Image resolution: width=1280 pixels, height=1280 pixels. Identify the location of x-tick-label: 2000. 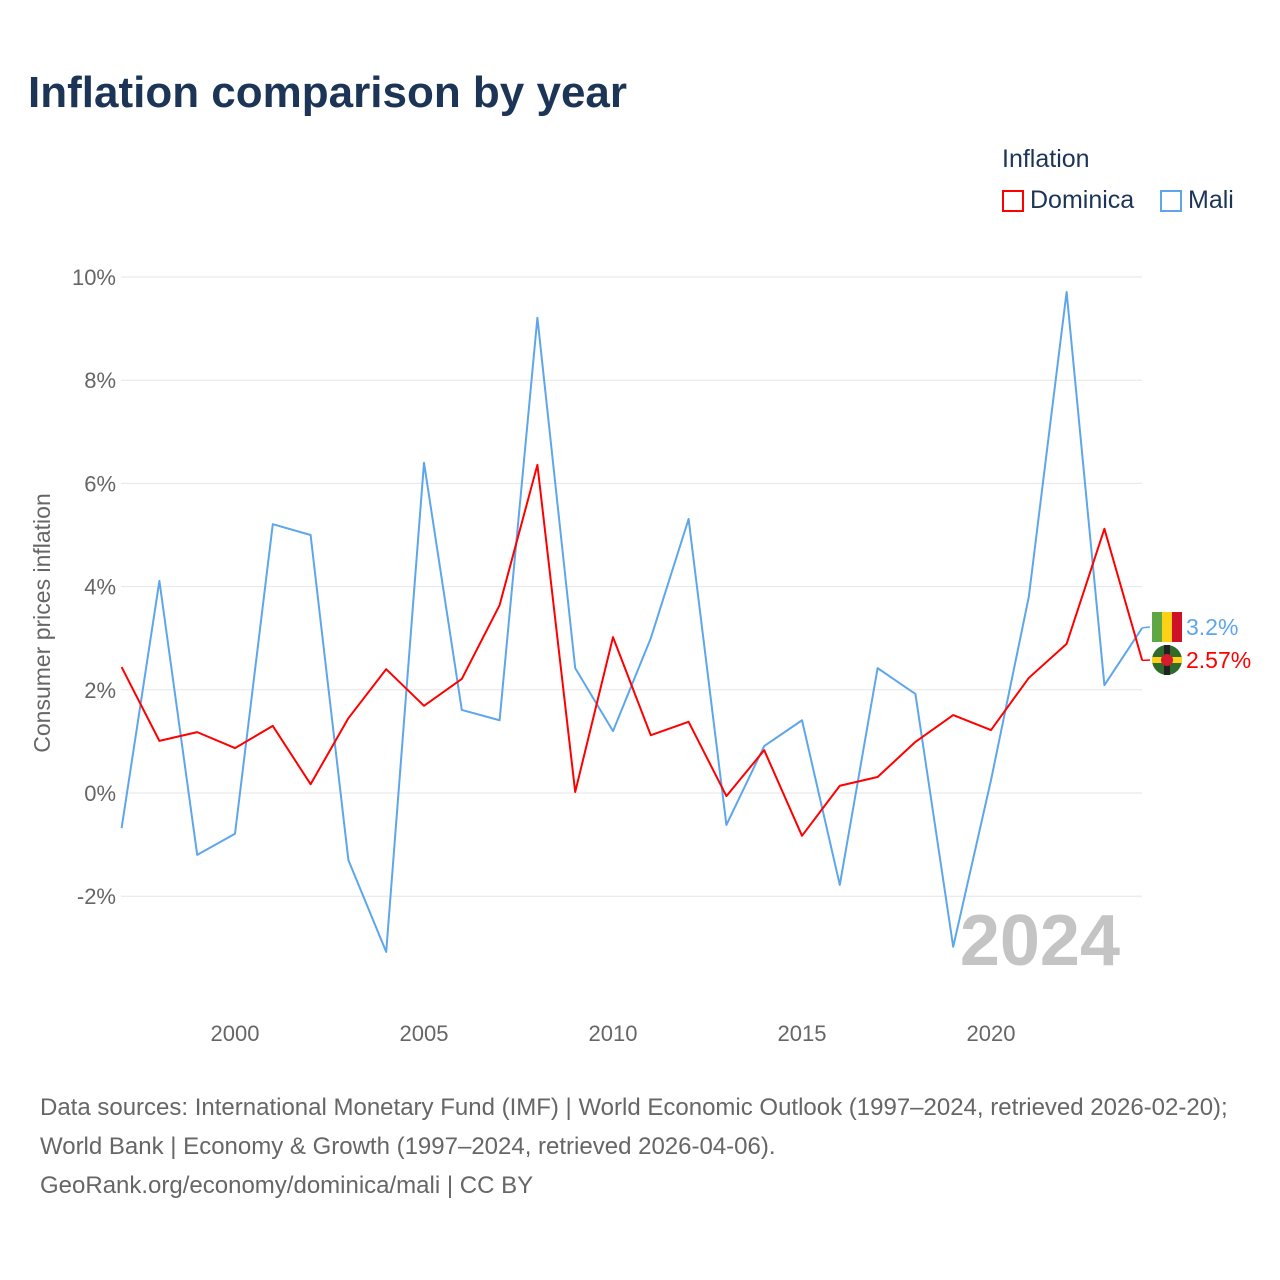
(235, 1033).